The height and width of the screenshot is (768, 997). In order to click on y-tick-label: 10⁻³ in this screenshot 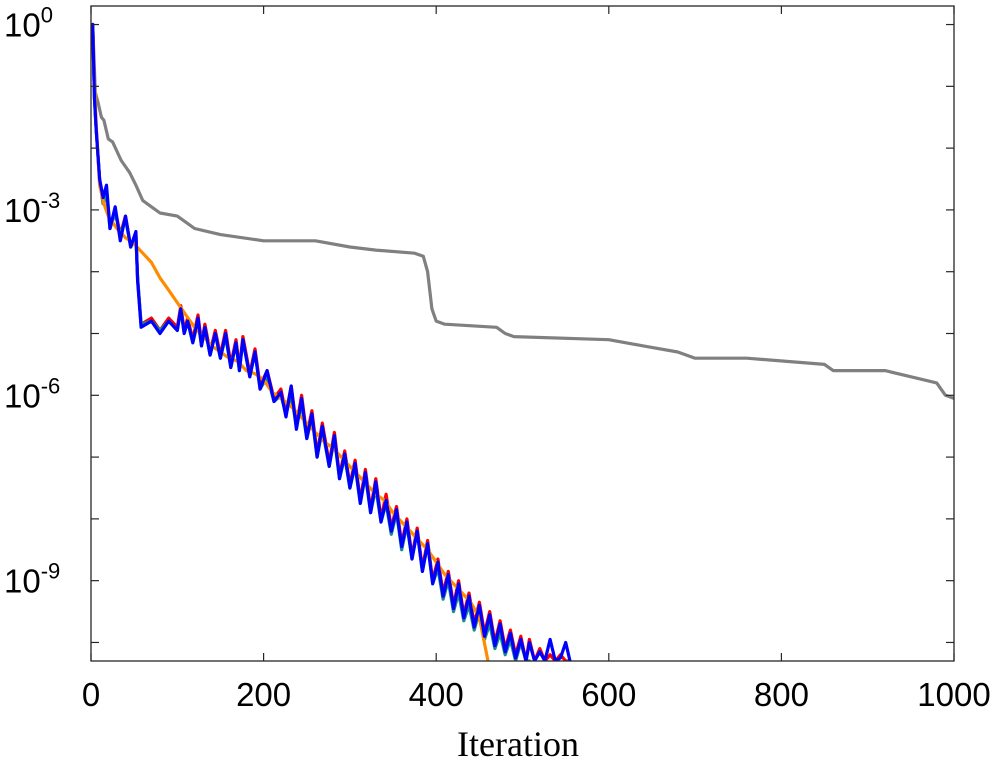, I will do `click(32, 208)`.